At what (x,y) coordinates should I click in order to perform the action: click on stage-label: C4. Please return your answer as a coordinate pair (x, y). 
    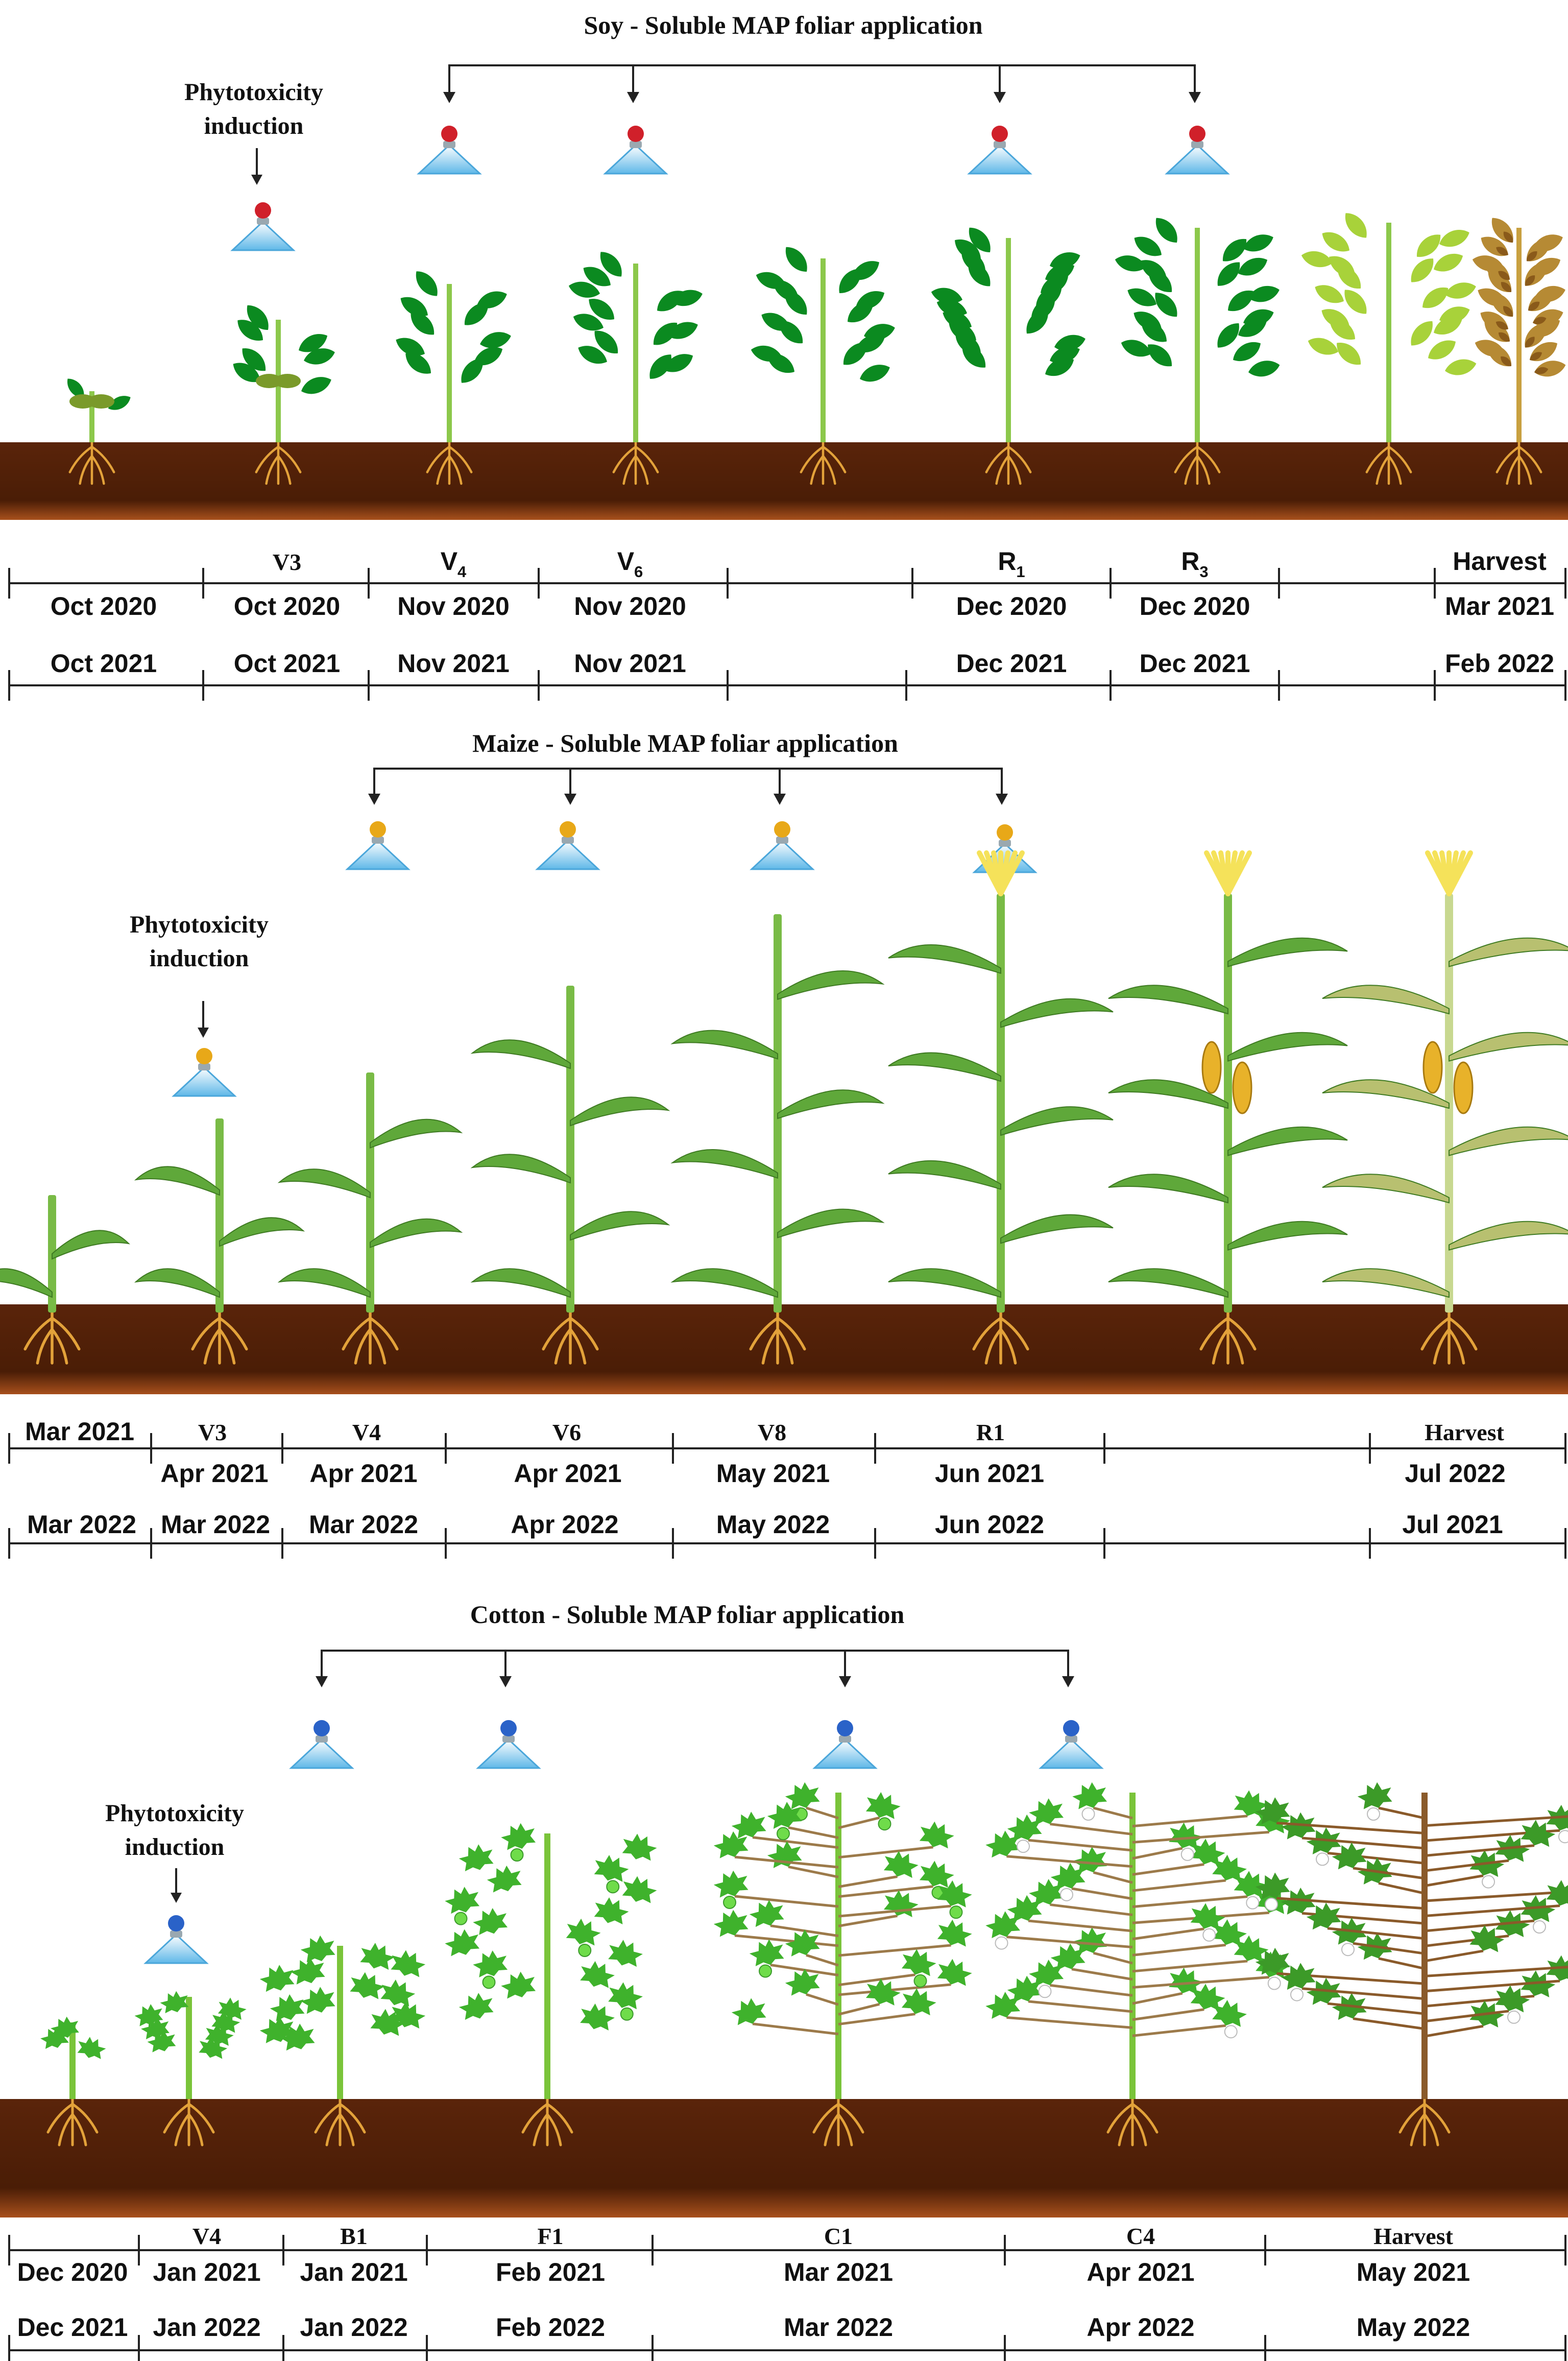
    Looking at the image, I should click on (1141, 2236).